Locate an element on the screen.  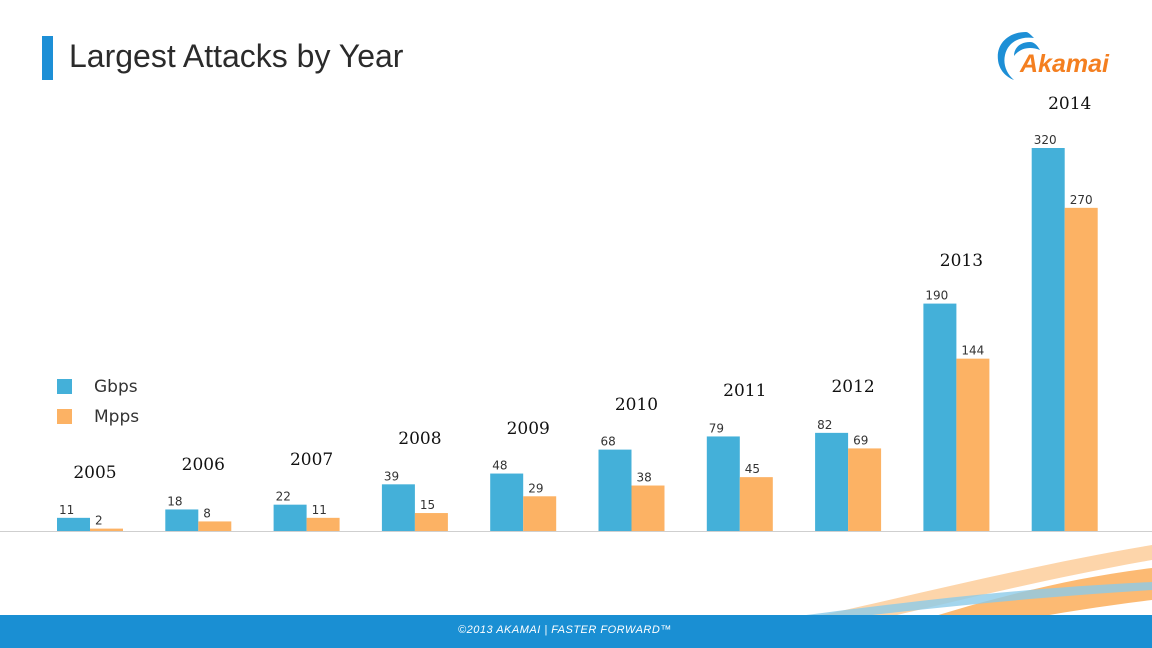
bar-gbps-2010 is located at coordinates (615, 490).